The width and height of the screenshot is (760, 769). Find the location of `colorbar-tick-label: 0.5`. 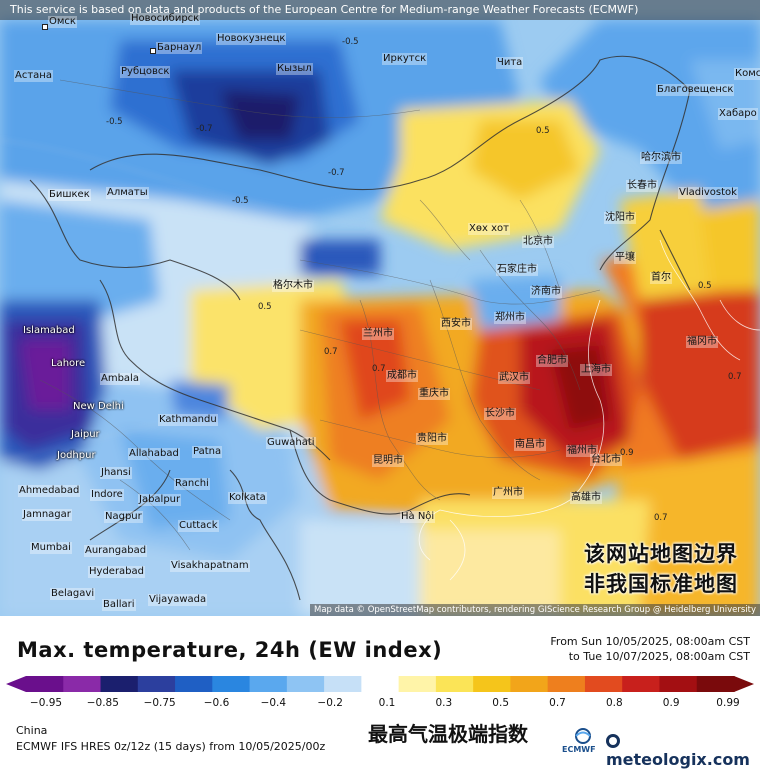

colorbar-tick-label: 0.5 is located at coordinates (501, 703).